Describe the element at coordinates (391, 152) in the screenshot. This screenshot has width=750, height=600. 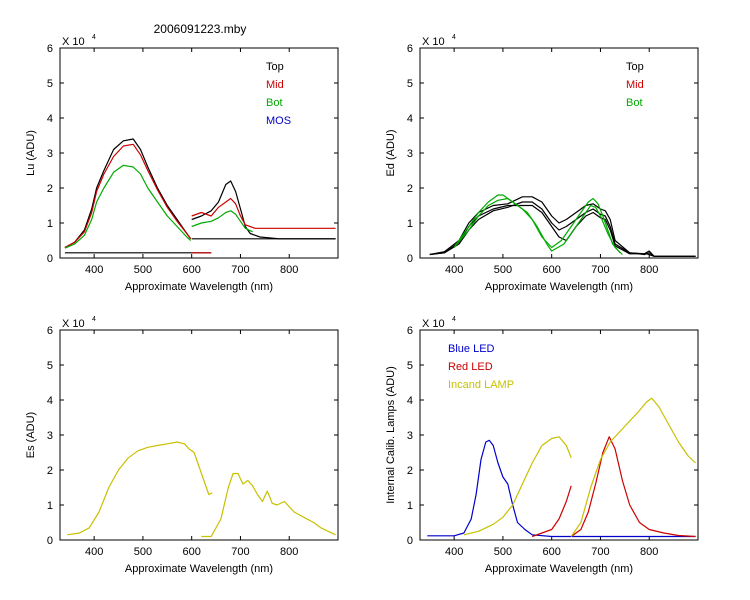
I see `y-axis-label: Ed (ADU)` at that location.